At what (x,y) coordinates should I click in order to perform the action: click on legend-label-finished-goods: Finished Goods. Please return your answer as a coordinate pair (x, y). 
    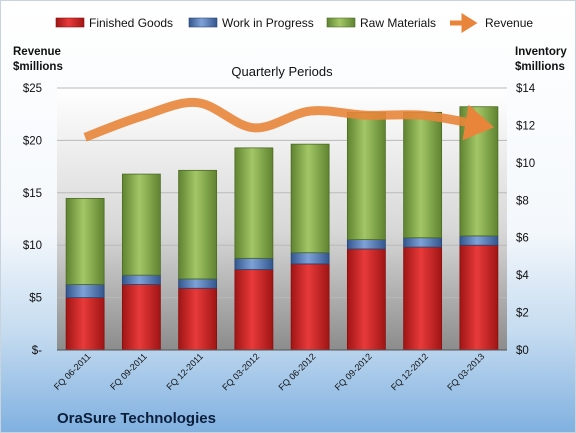
    Looking at the image, I should click on (131, 23).